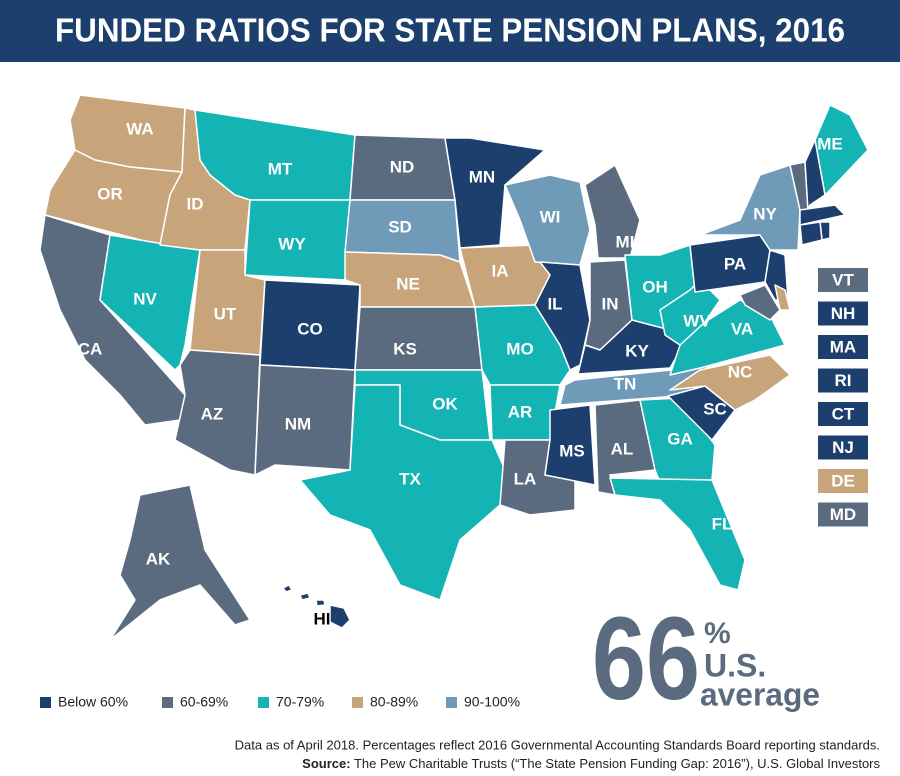 Image resolution: width=900 pixels, height=776 pixels. Describe the element at coordinates (482, 176) in the screenshot. I see `state-label: MN` at that location.